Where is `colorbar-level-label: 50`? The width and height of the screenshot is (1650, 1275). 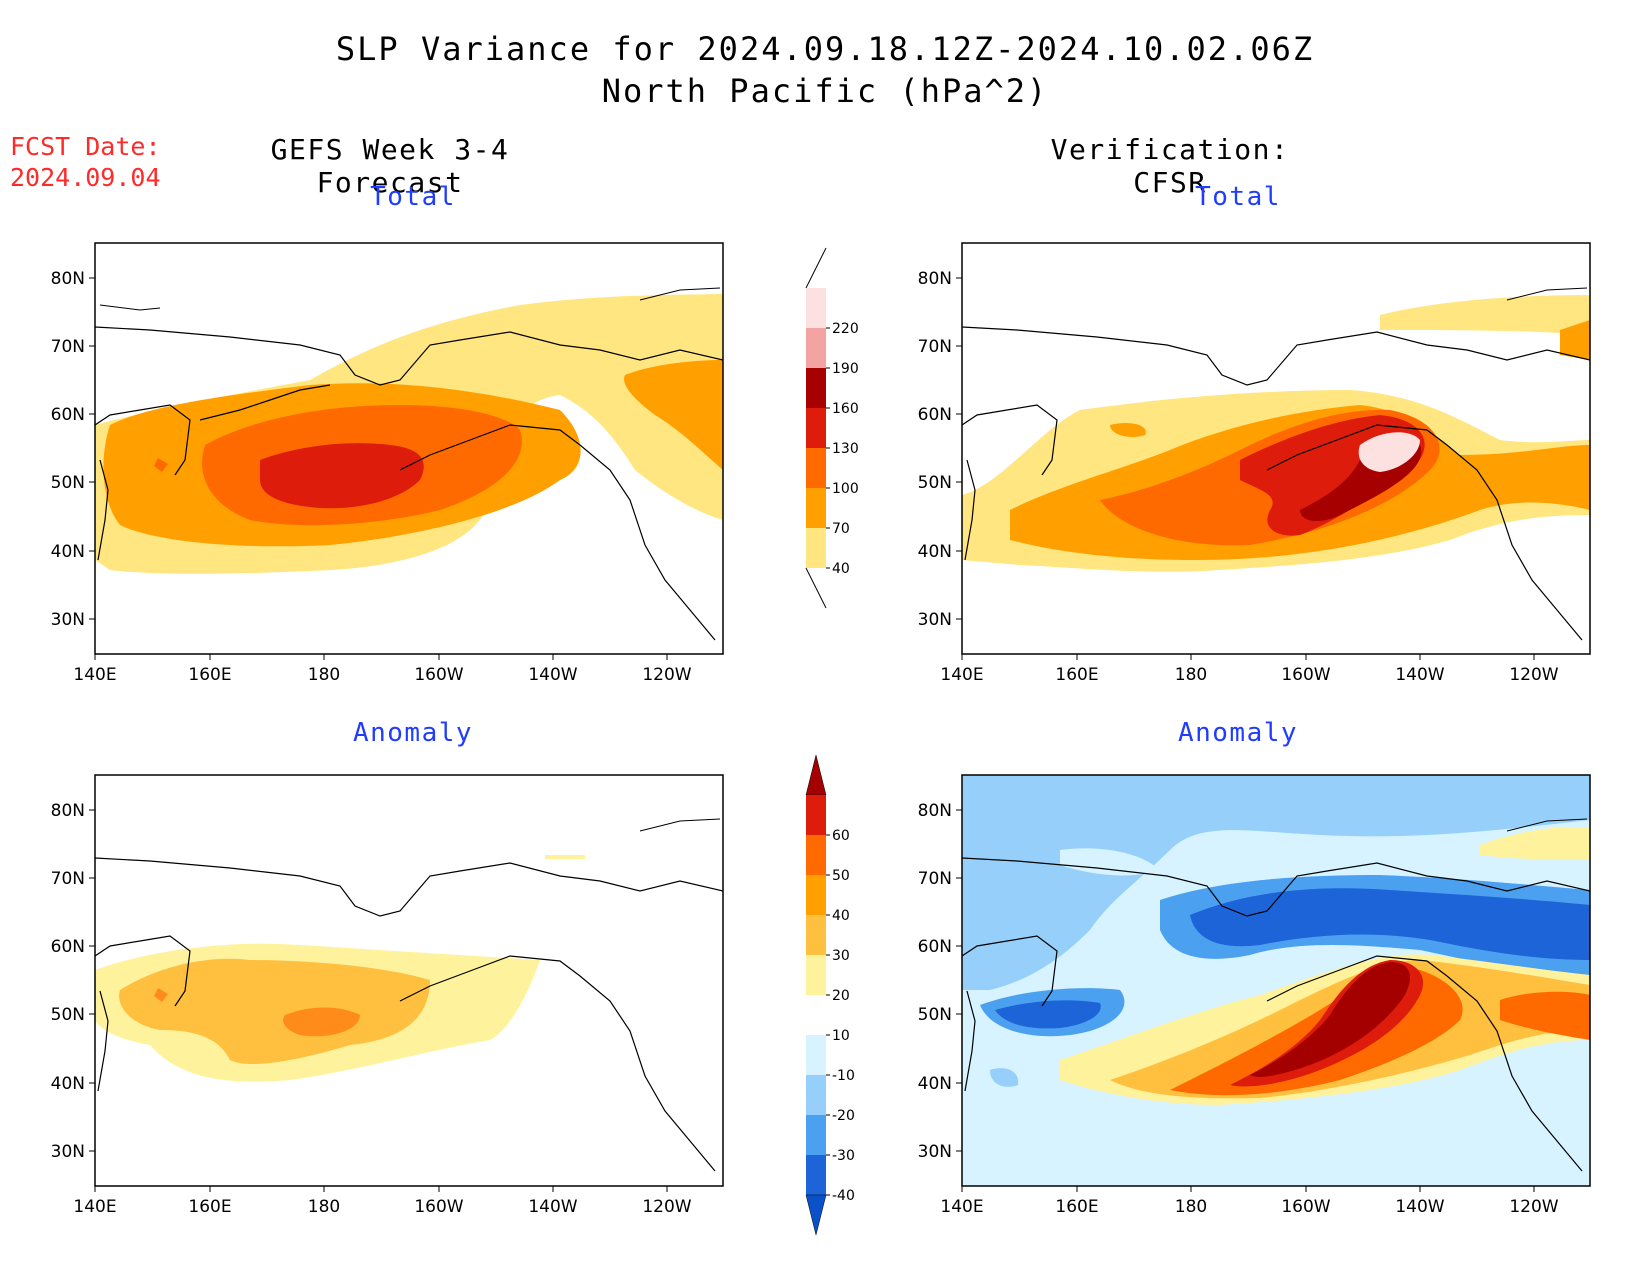 colorbar-level-label: 50 is located at coordinates (841, 876).